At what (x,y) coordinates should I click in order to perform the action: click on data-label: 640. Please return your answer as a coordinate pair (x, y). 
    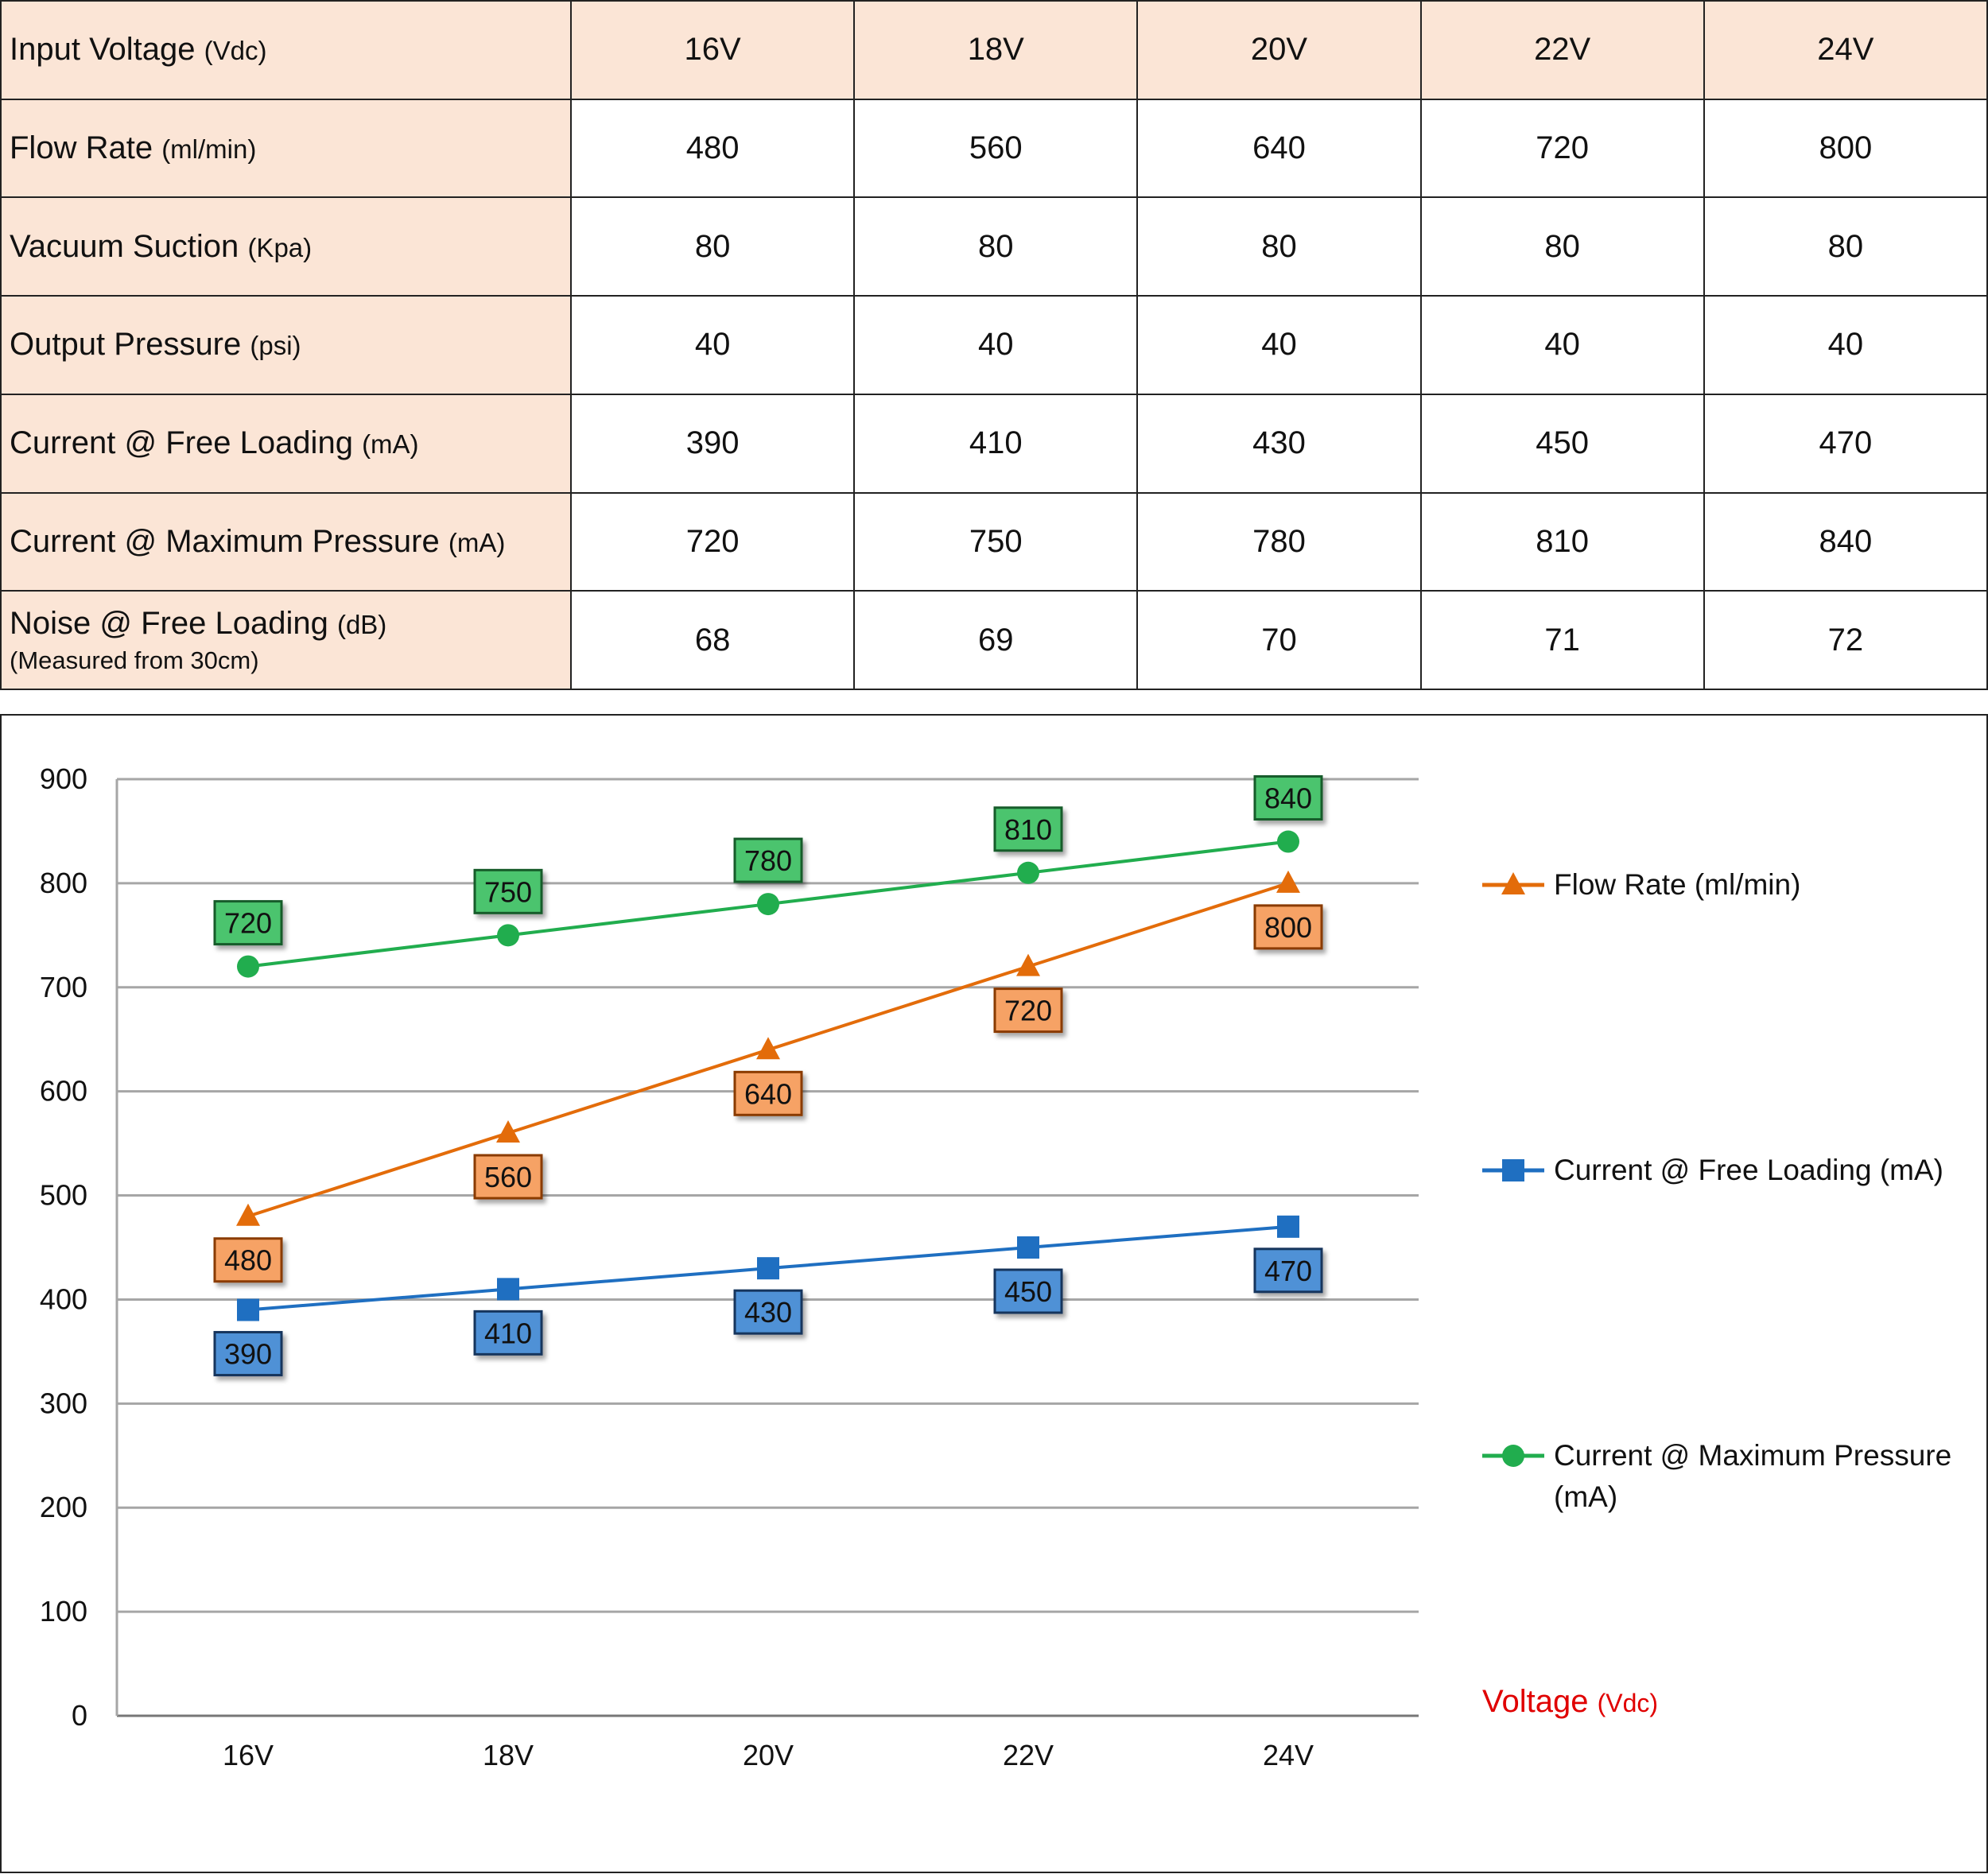
    Looking at the image, I should click on (768, 1093).